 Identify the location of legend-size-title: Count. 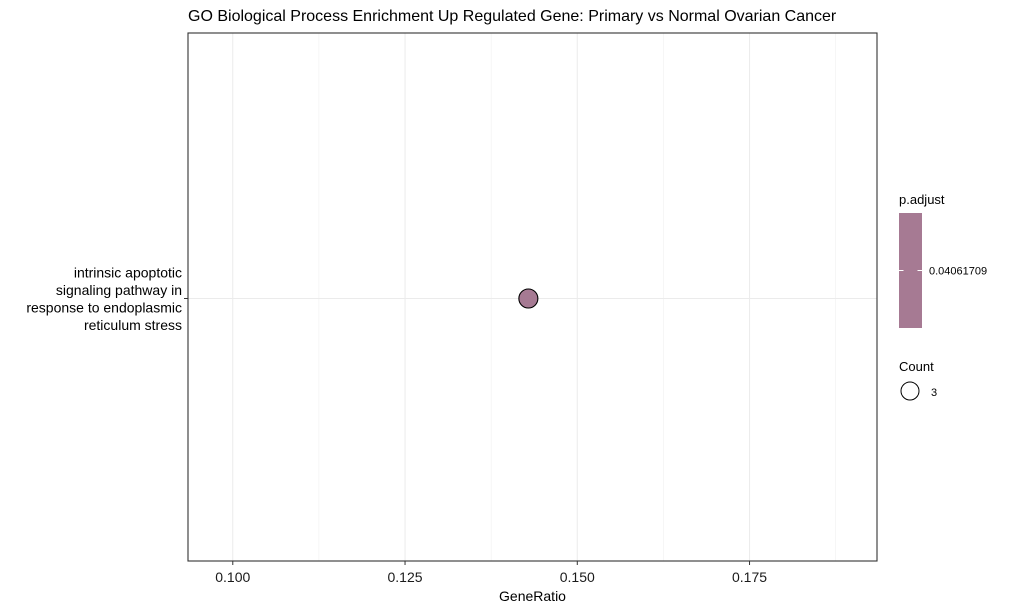
(916, 366).